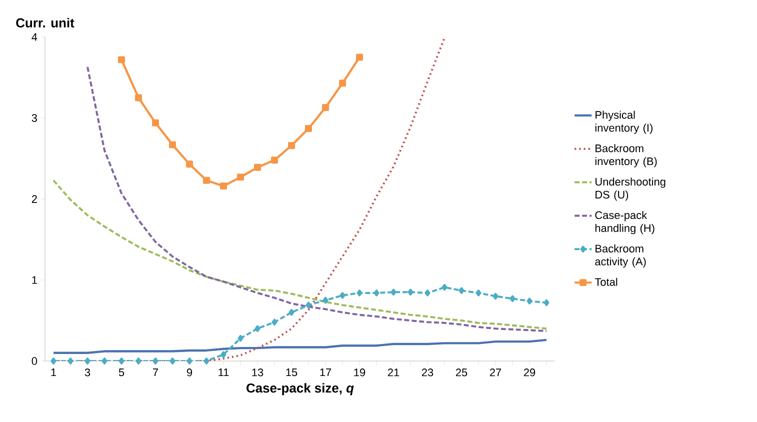 Image resolution: width=757 pixels, height=422 pixels. I want to click on legend-label: Case-pack handling (H), so click(624, 222).